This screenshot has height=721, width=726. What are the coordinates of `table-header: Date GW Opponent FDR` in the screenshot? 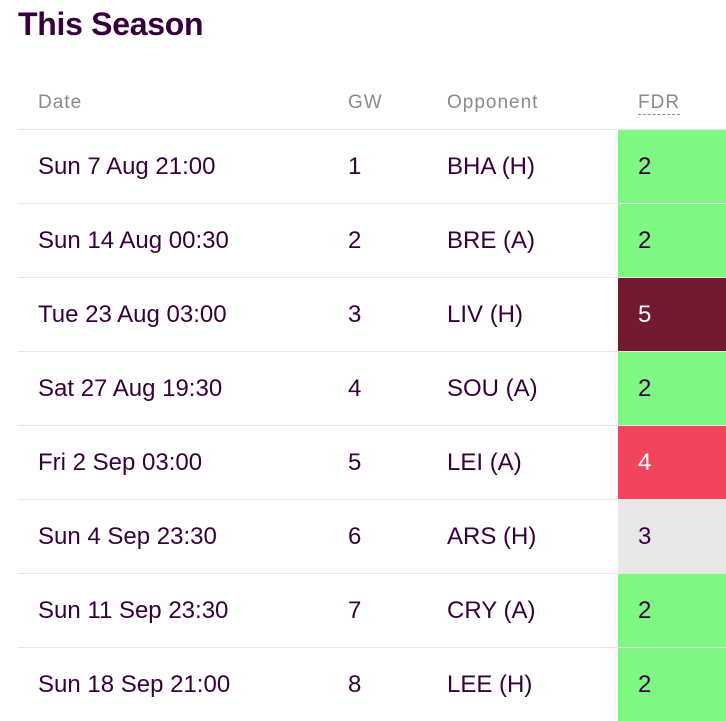 It's located at (372, 103).